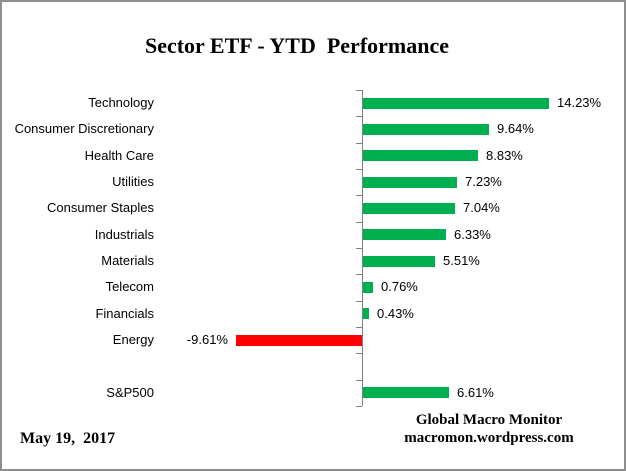 The height and width of the screenshot is (471, 626). I want to click on category-label: S&P500, so click(130, 392).